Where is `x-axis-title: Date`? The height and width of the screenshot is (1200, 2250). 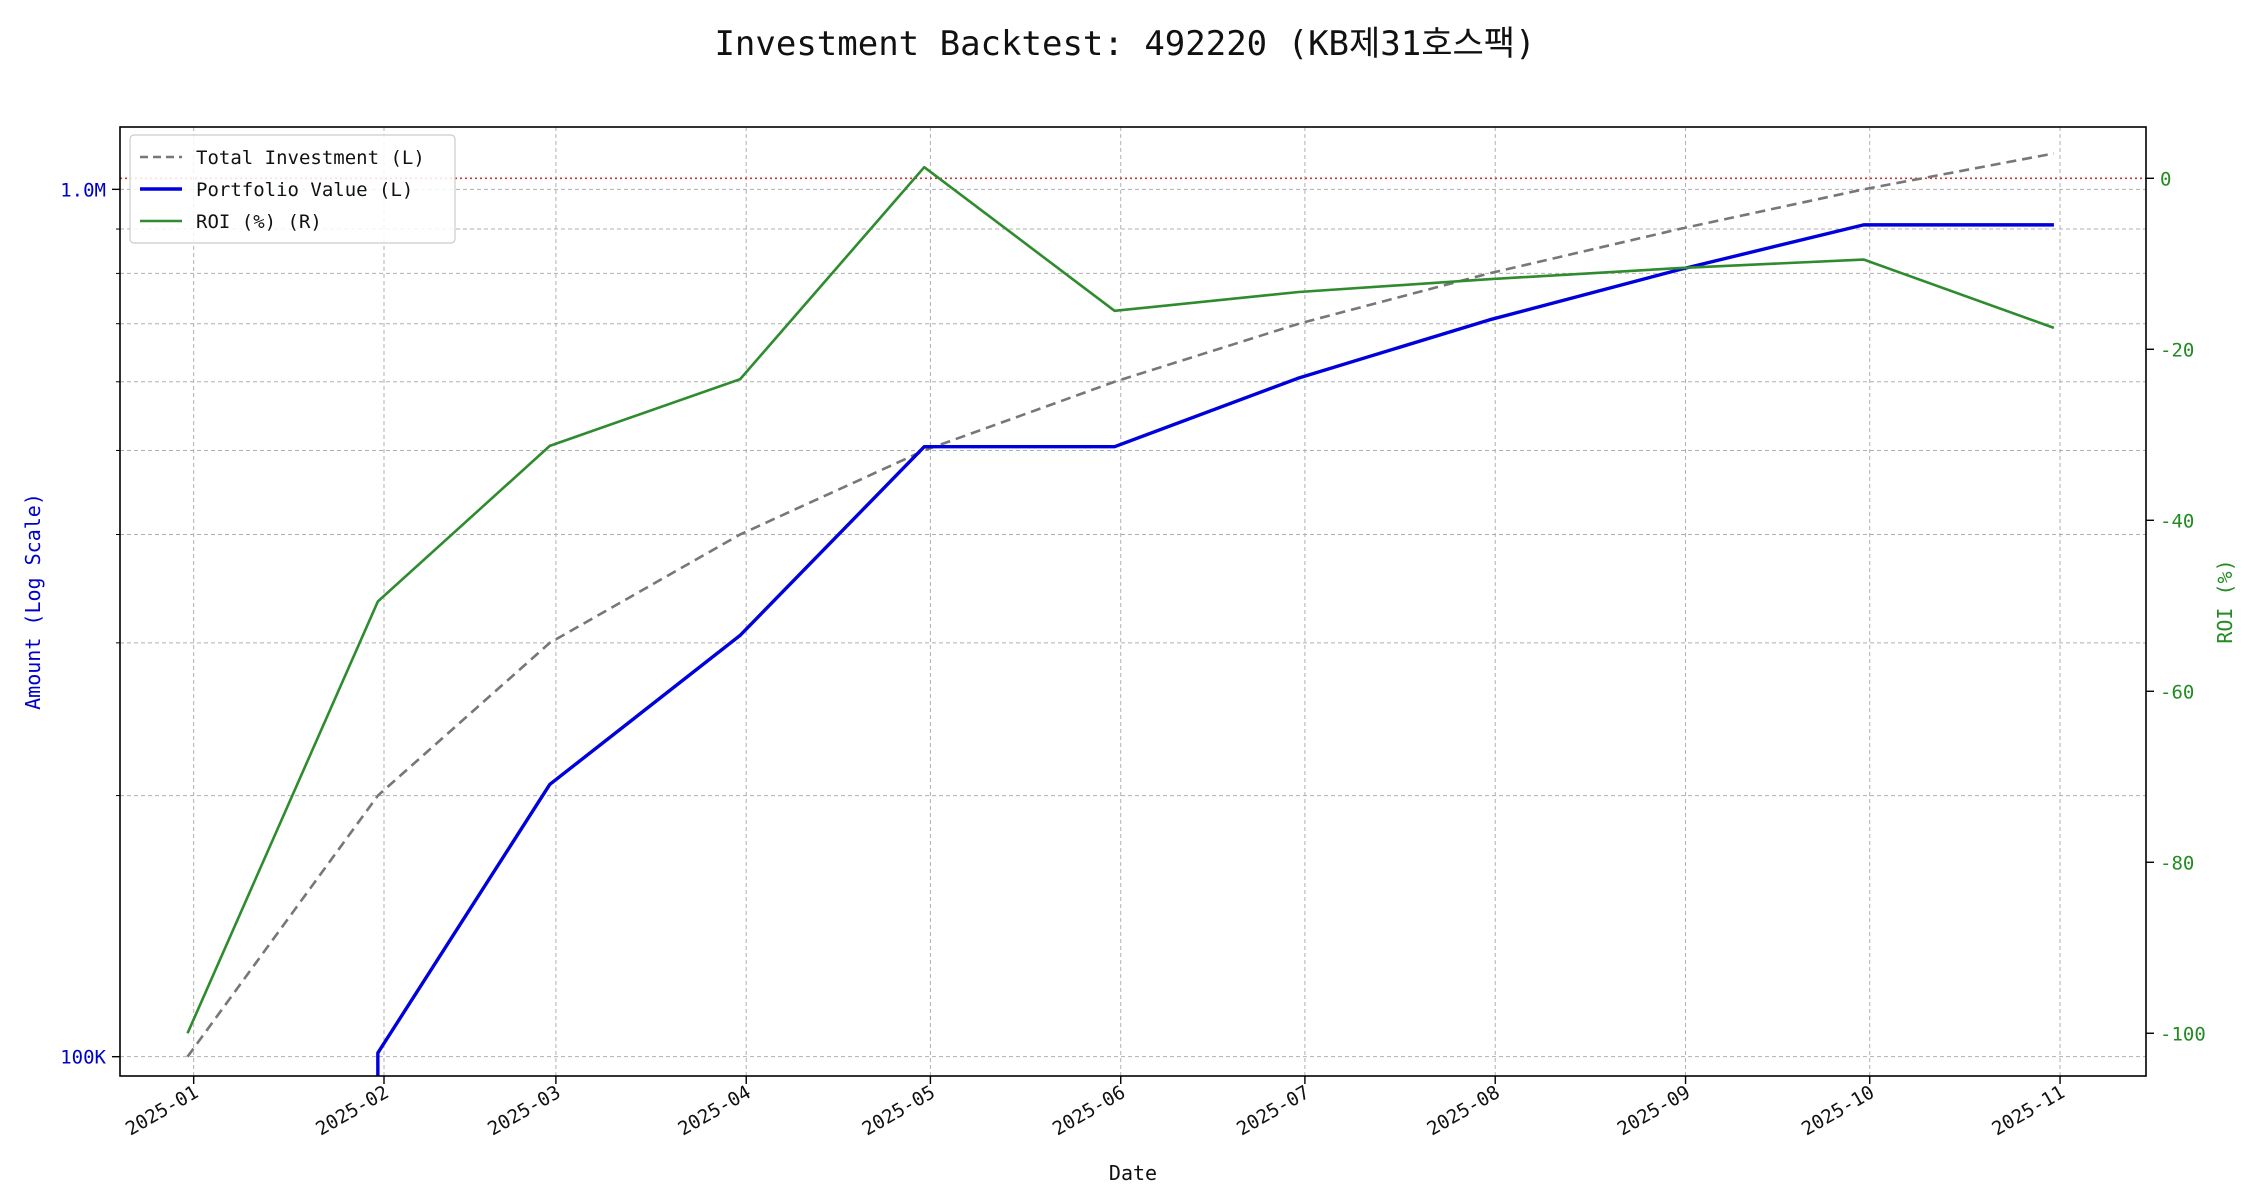 x-axis-title: Date is located at coordinates (1133, 1173).